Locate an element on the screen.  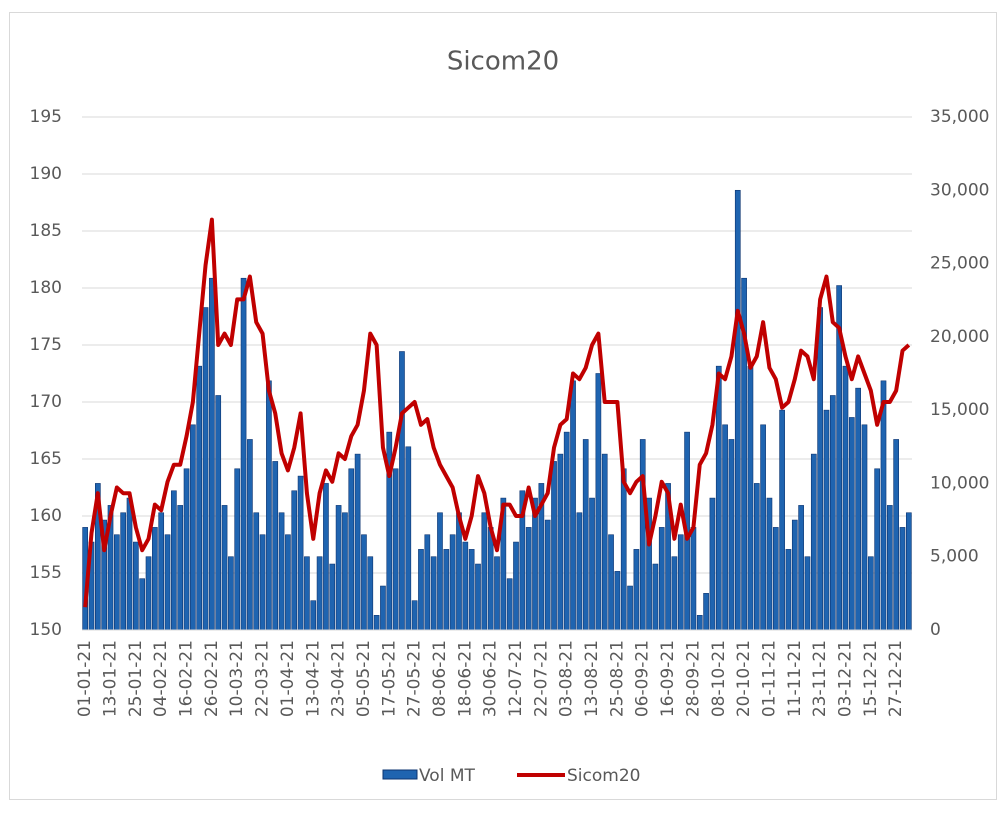
x-tick-label: 25-08-21 is located at coordinates (617, 678).